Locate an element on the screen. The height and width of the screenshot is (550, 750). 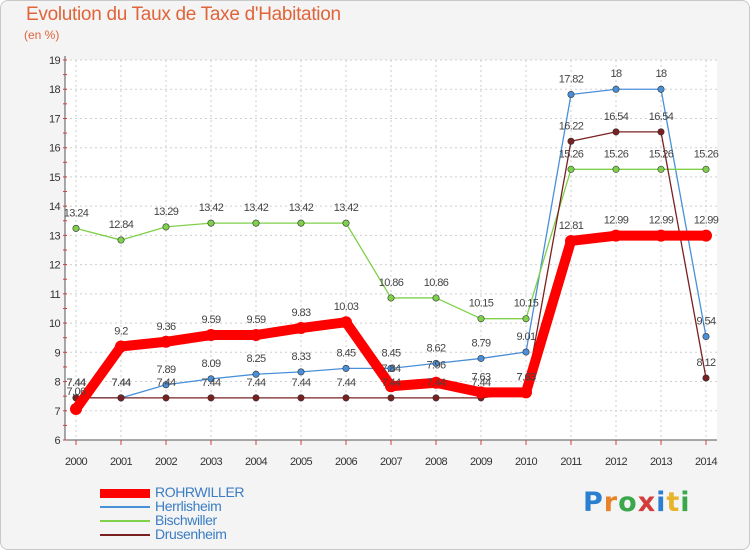
proxiti-logo: Proxiti is located at coordinates (637, 502).